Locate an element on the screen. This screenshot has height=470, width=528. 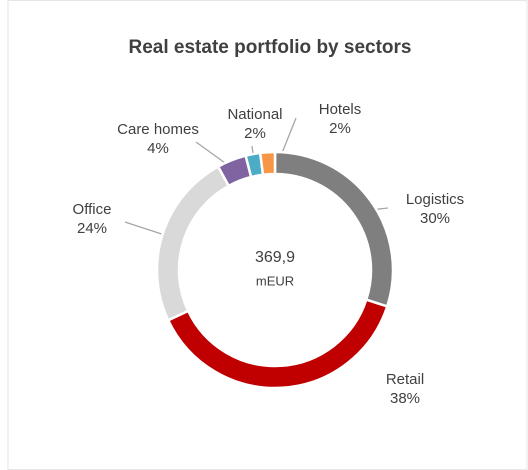
segment-label: National is located at coordinates (254, 114).